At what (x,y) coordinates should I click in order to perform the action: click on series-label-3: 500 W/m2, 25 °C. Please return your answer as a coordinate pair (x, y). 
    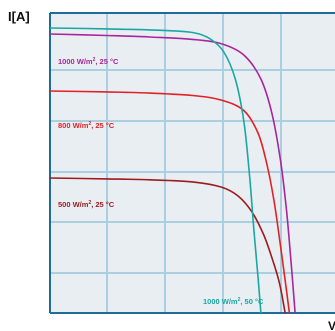
    Looking at the image, I should click on (86, 204).